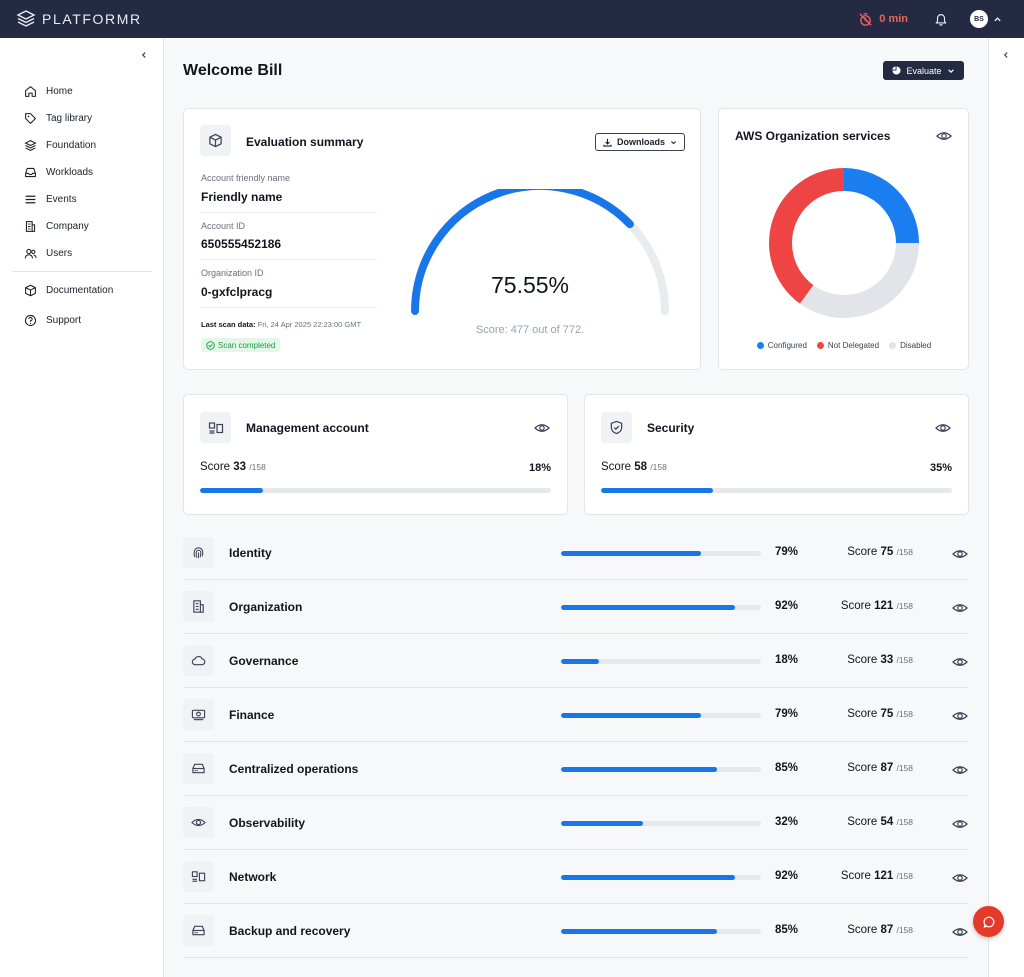 This screenshot has width=1024, height=977. What do you see at coordinates (916, 345) in the screenshot?
I see `legend-label: Disabled` at bounding box center [916, 345].